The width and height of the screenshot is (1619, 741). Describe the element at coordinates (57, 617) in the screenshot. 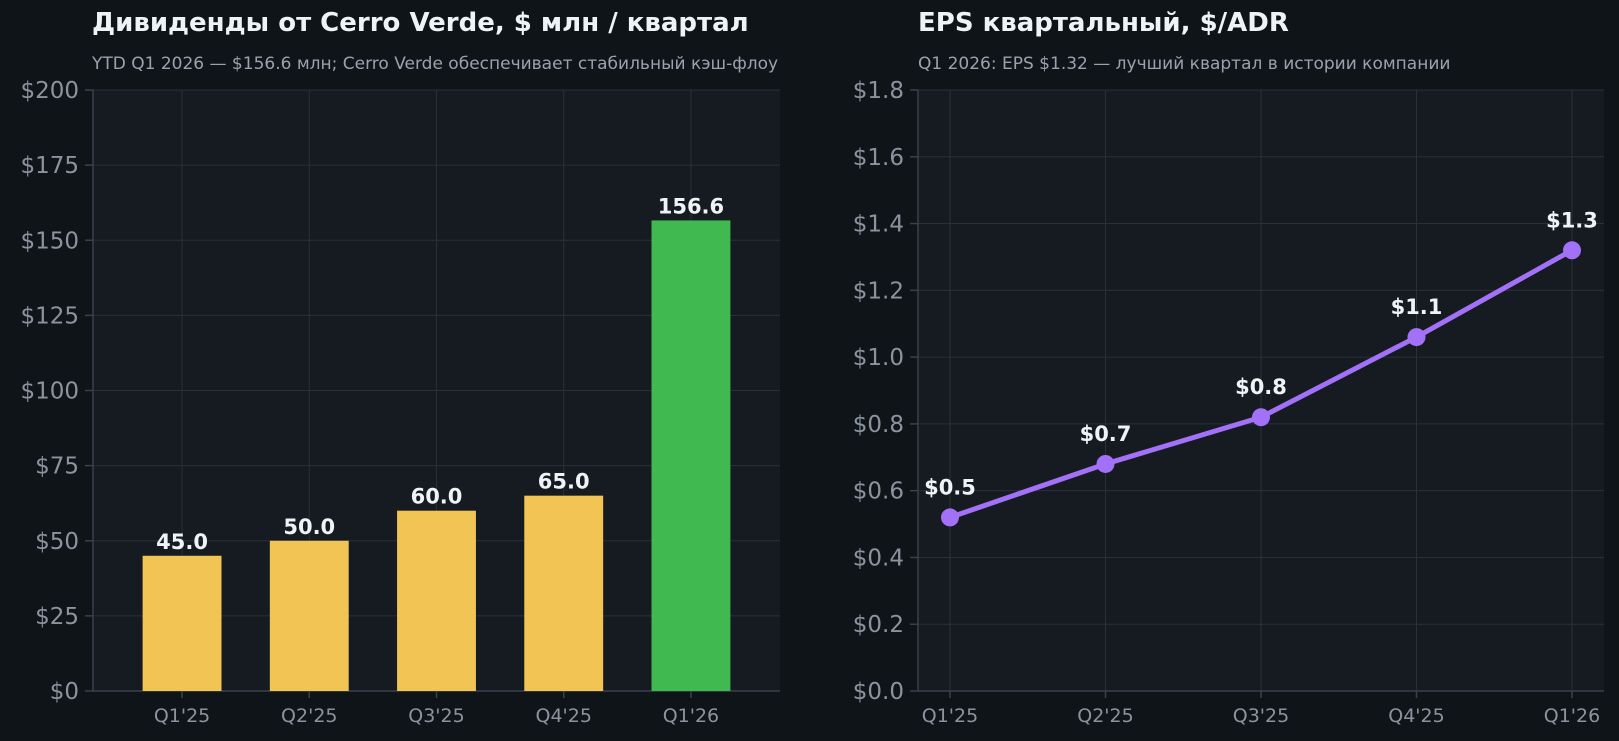

I see `dividend-y-tick-label: $25` at that location.